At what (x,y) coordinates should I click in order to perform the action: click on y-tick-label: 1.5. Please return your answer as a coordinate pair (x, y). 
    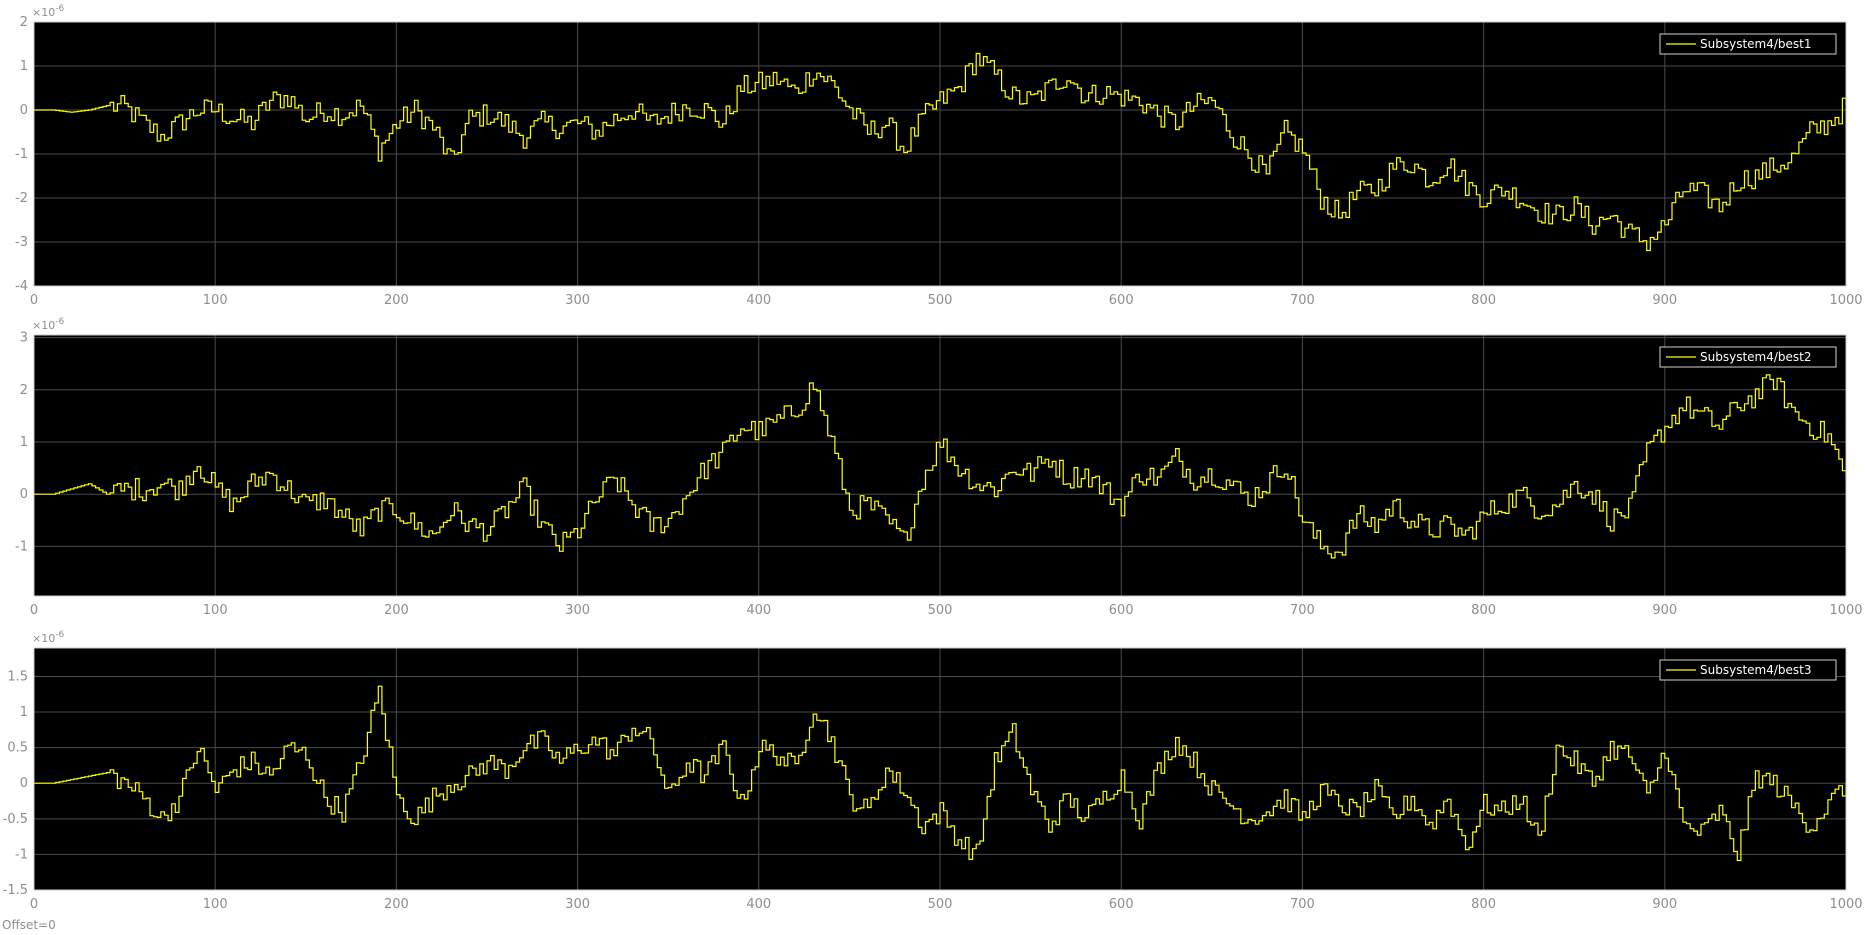
    Looking at the image, I should click on (17, 676).